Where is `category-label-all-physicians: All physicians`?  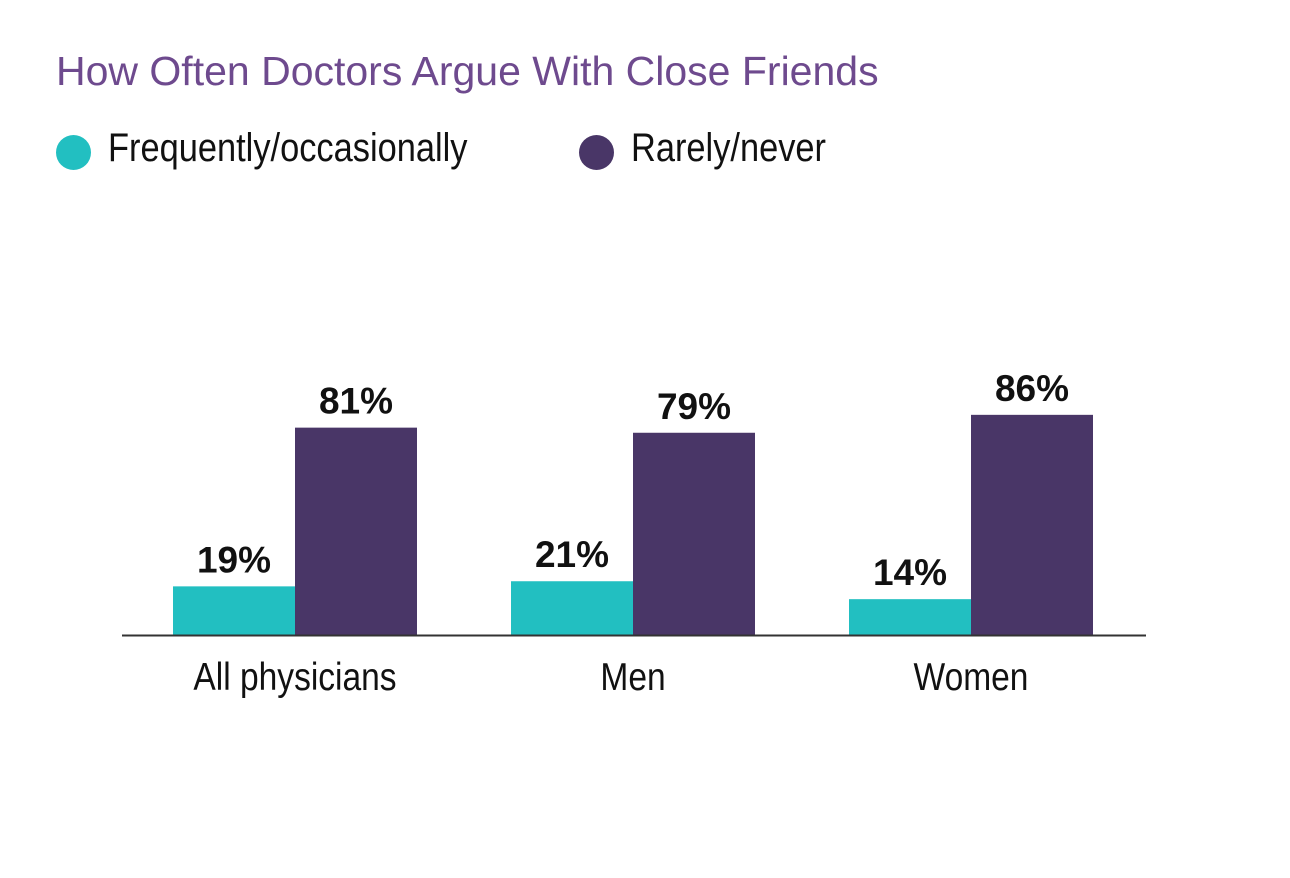 category-label-all-physicians: All physicians is located at coordinates (294, 677).